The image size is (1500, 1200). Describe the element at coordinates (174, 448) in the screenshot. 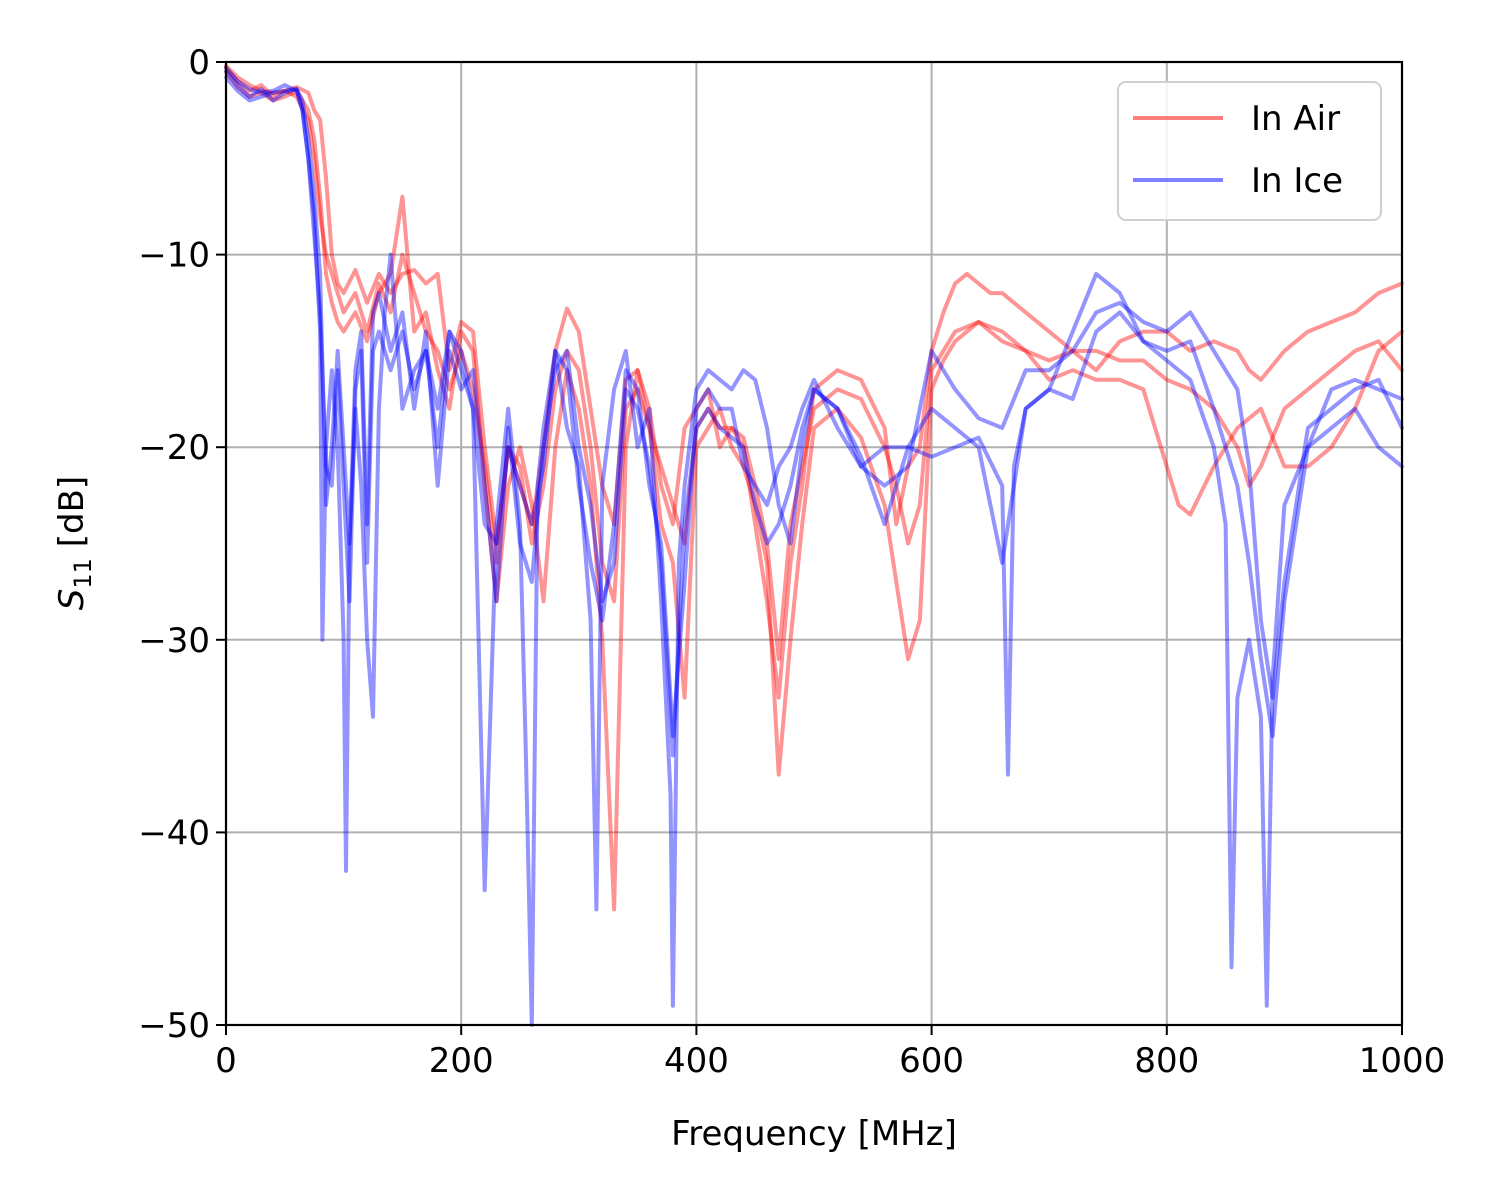

I see `y-tick-label: −20` at that location.